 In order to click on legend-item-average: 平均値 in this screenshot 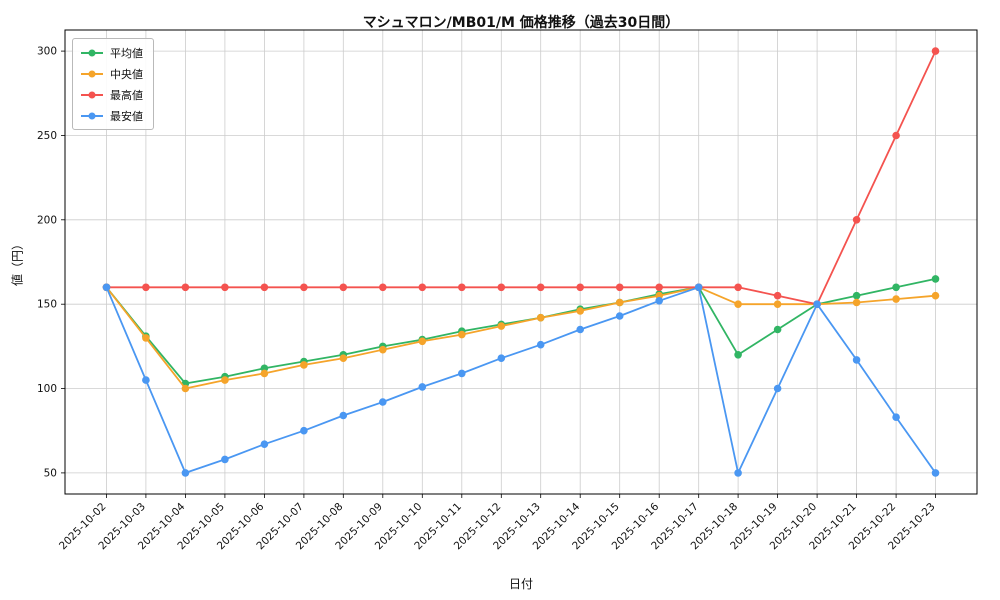, I will do `click(112, 53)`.